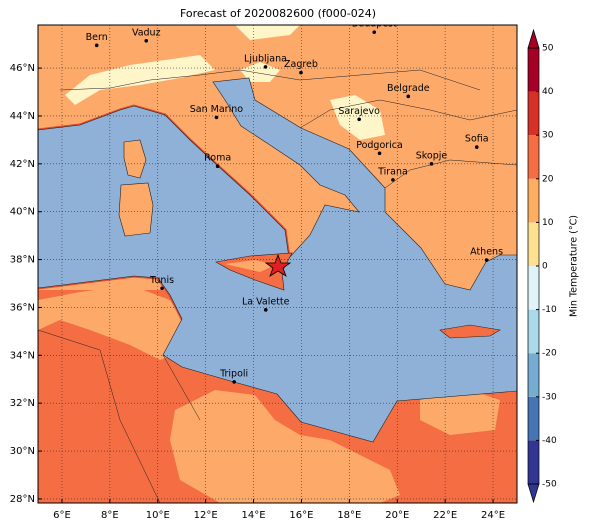 This screenshot has height=529, width=592. I want to click on city-label: Sofia, so click(477, 139).